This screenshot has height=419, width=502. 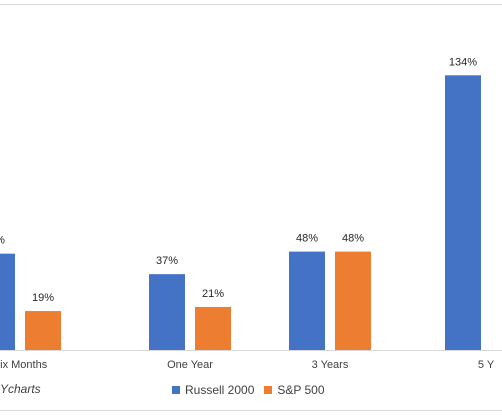 What do you see at coordinates (330, 365) in the screenshot?
I see `x-tick-label-3-years: 3 Years` at bounding box center [330, 365].